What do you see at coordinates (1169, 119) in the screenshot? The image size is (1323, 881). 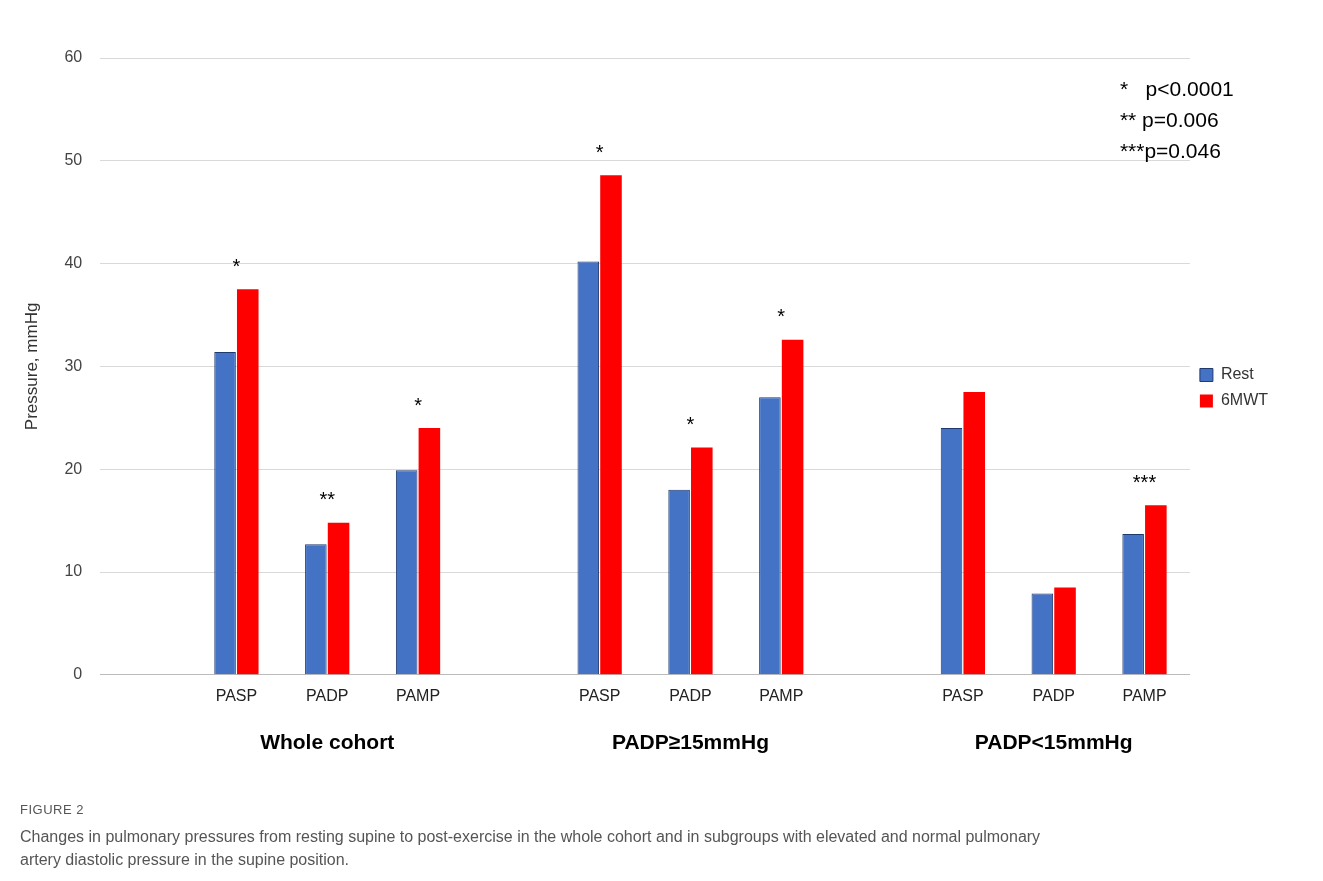 I see `annotation: ** p=0.006` at bounding box center [1169, 119].